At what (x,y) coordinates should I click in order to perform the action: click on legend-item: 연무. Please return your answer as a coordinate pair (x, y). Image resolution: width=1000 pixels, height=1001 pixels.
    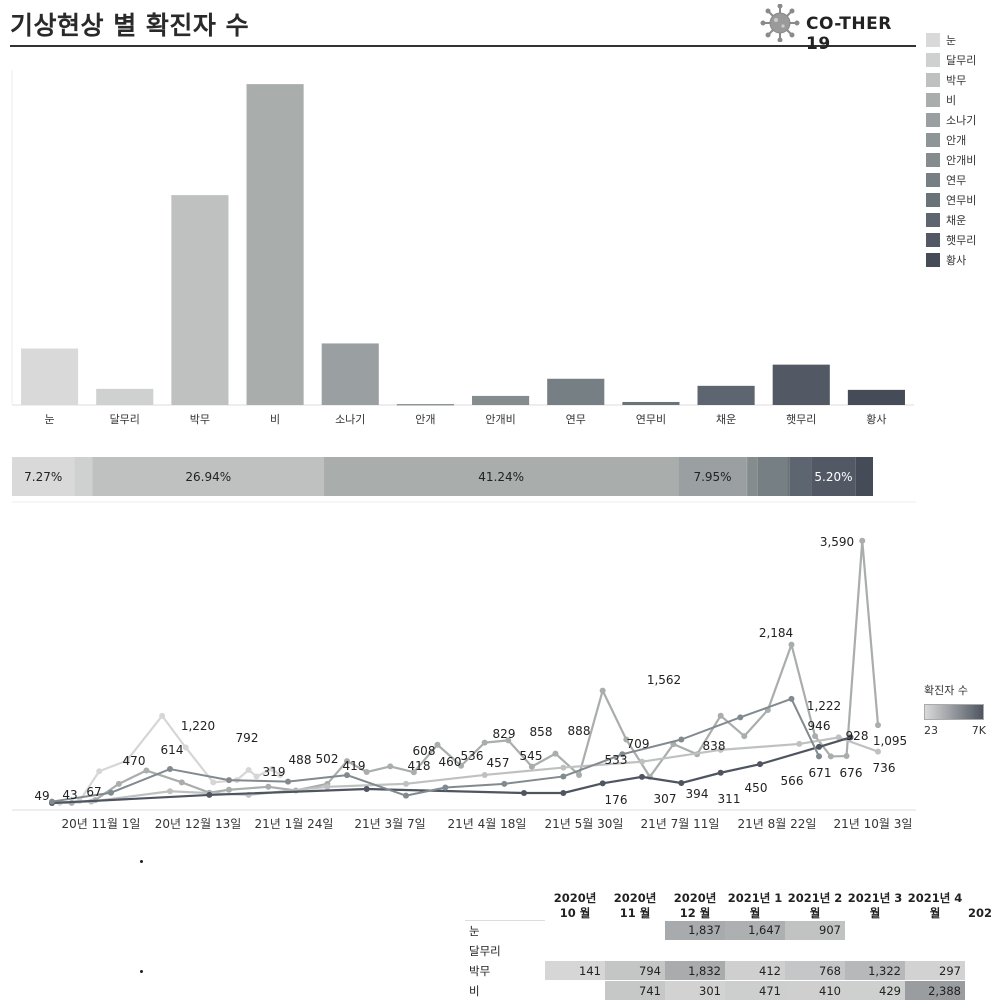
    Looking at the image, I should click on (963, 180).